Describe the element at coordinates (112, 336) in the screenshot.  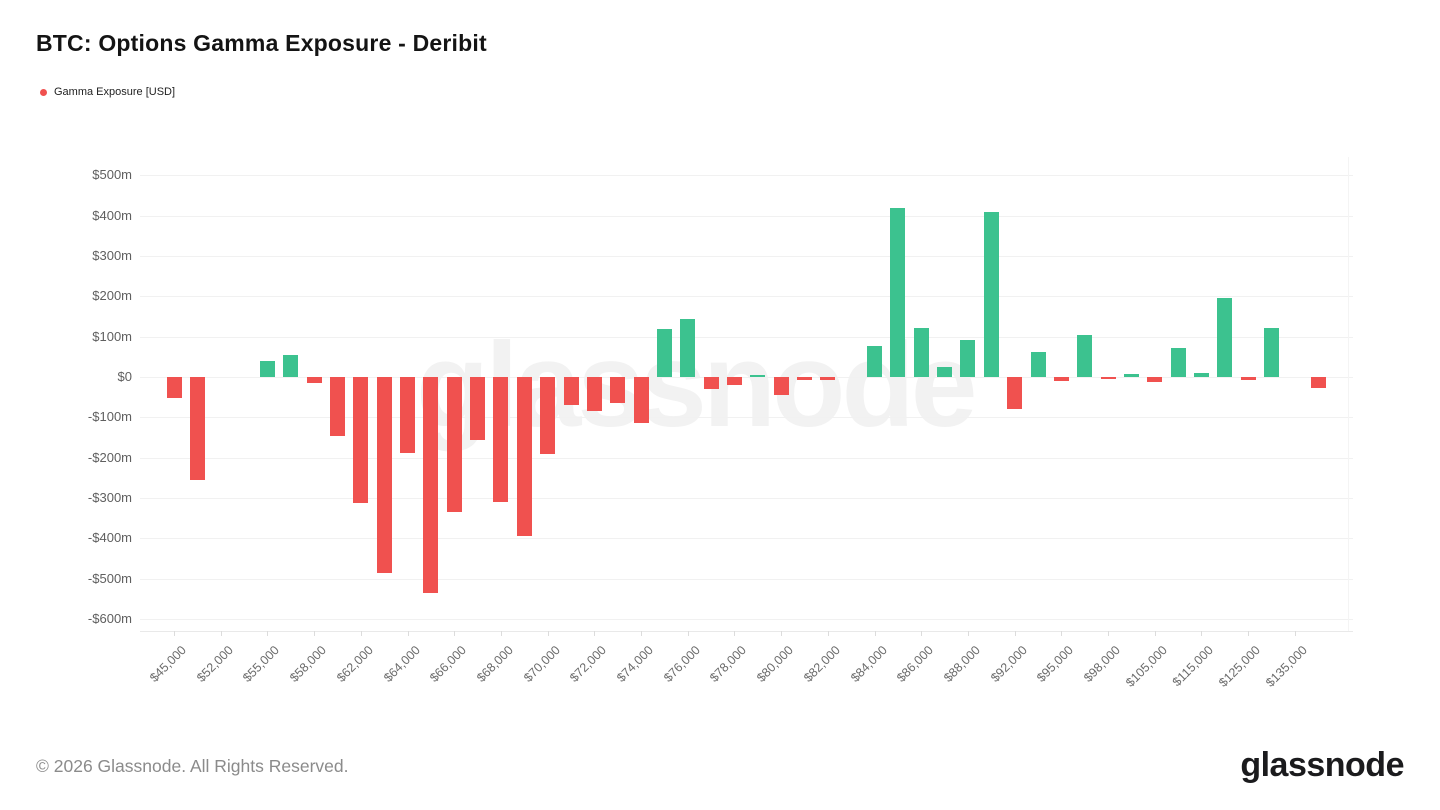
I see `y-axis-tick-label: $100m` at that location.